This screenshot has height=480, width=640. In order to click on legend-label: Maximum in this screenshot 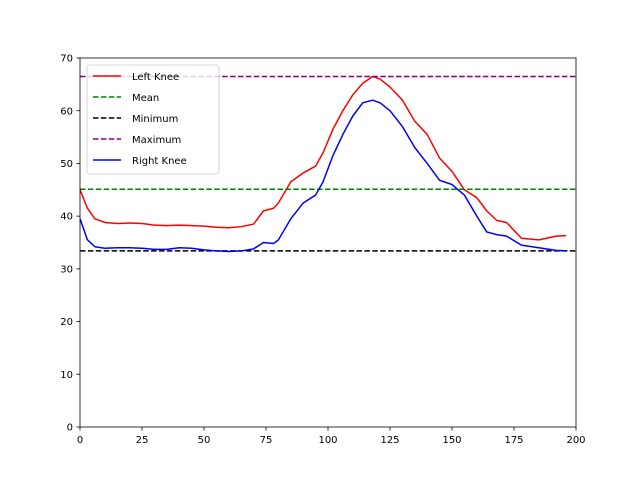, I will do `click(156, 140)`.